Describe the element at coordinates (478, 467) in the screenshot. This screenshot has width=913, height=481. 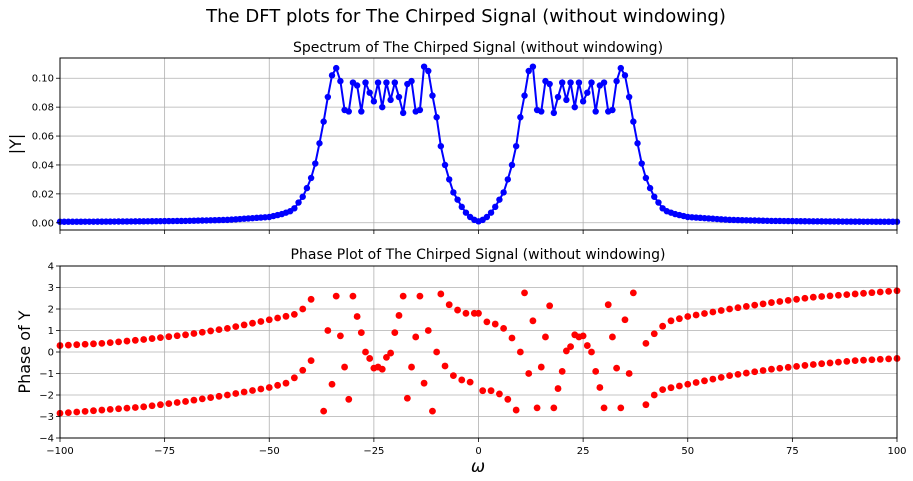
I see `phase-xlabel: ω` at that location.